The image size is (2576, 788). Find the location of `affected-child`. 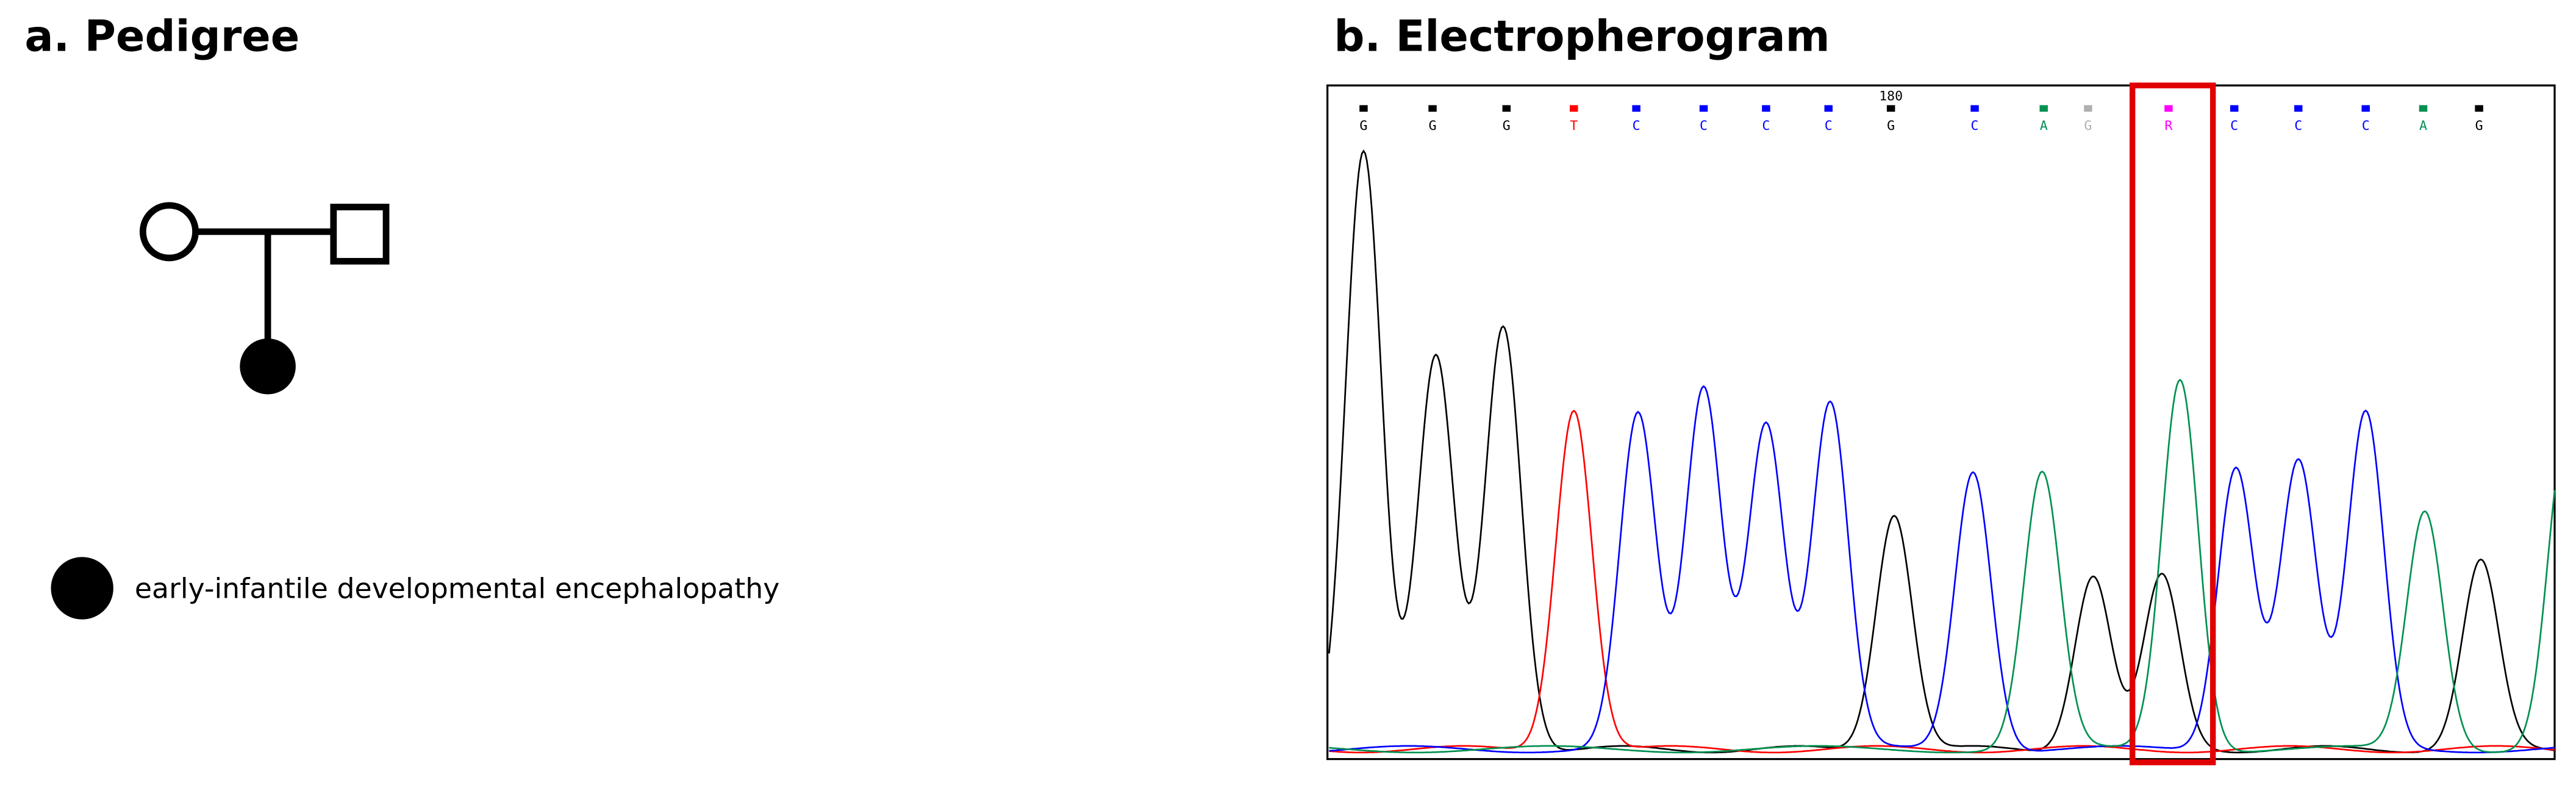

affected-child is located at coordinates (268, 366).